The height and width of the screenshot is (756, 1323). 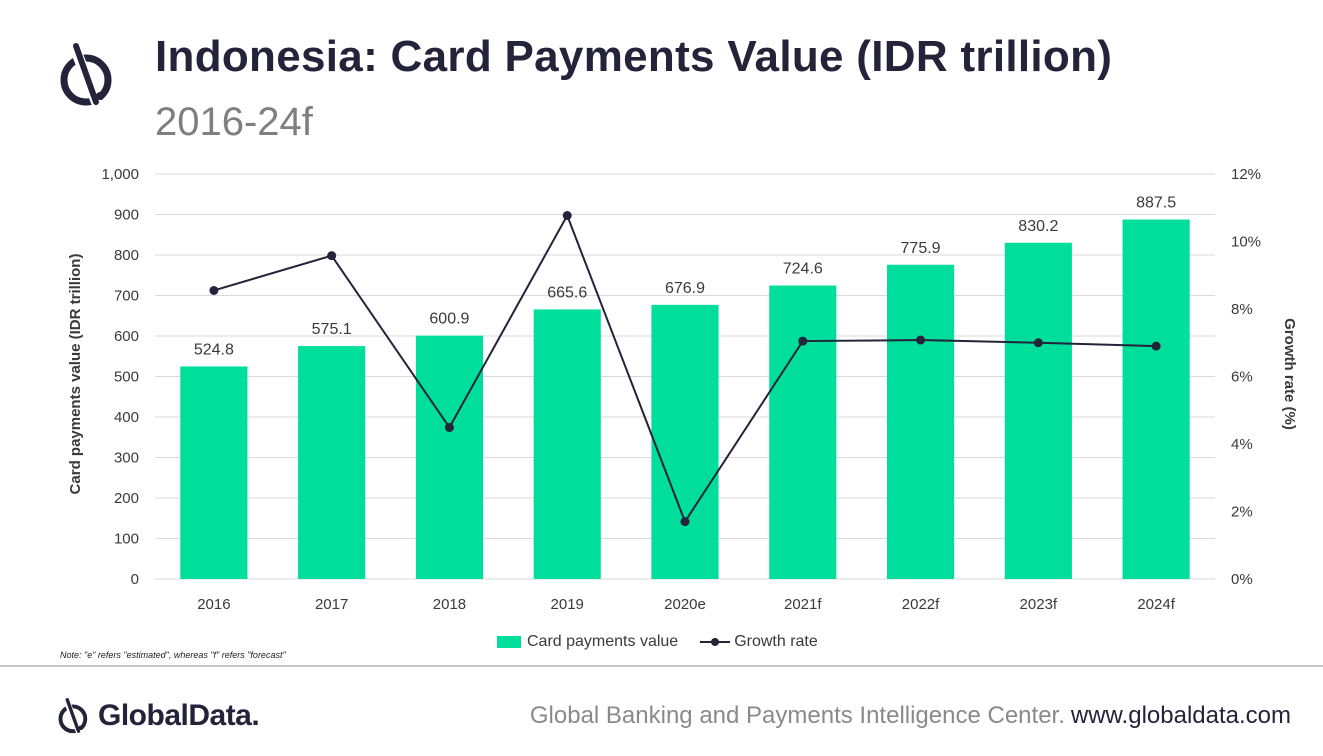 I want to click on bar-data-label: 676.9, so click(x=685, y=288).